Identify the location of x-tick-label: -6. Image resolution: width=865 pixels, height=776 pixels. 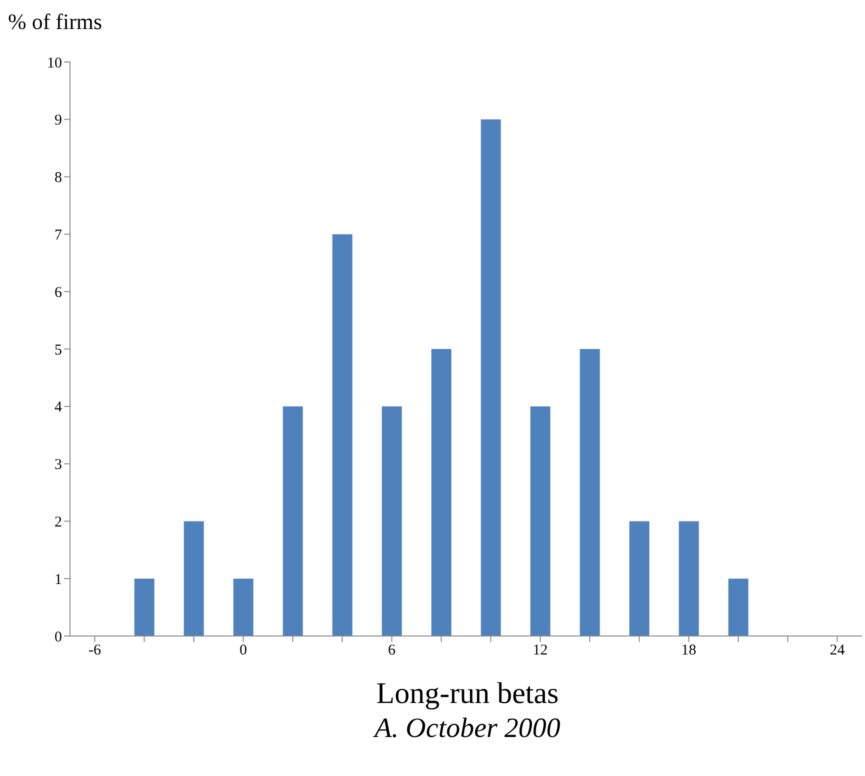
(95, 650).